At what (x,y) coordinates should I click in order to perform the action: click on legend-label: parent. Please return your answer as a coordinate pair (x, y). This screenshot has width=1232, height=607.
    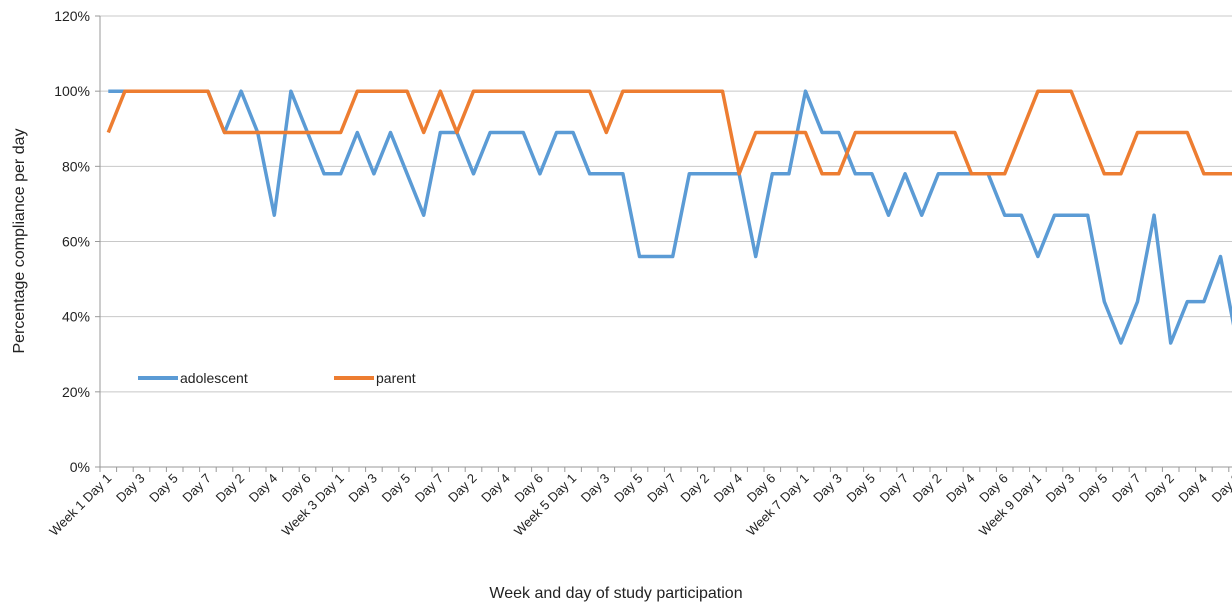
    Looking at the image, I should click on (396, 378).